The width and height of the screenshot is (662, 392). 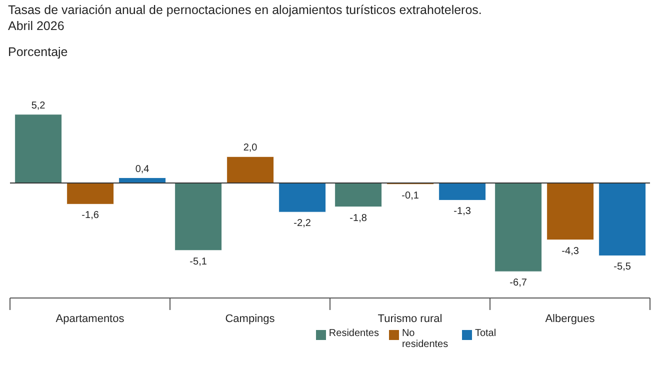 I want to click on data-label: -1,8, so click(x=359, y=218).